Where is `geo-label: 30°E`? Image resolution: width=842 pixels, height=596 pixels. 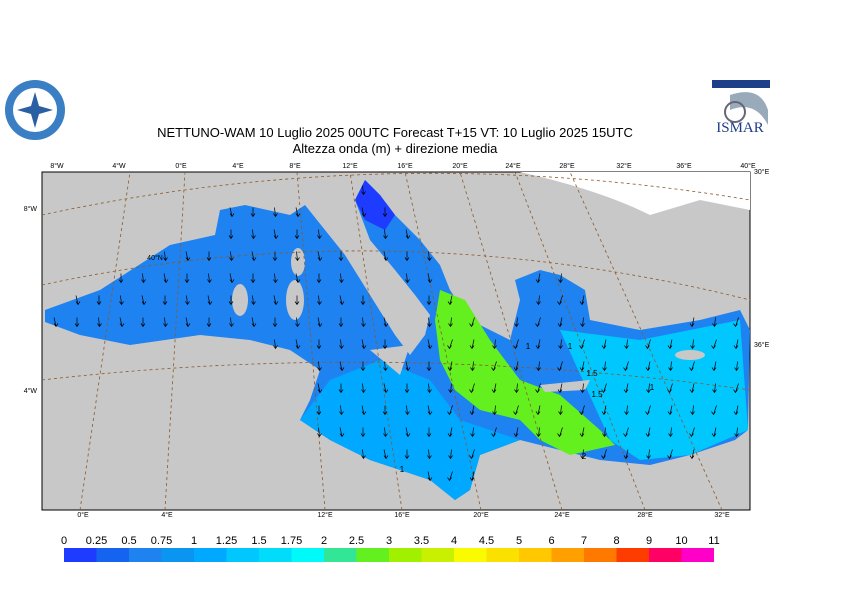 geo-label: 30°E is located at coordinates (762, 172).